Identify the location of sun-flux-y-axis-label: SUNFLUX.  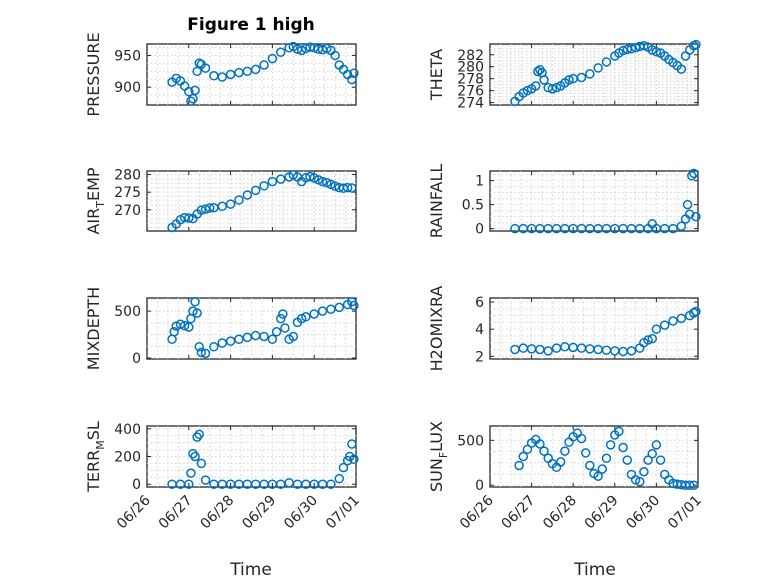
(438, 456).